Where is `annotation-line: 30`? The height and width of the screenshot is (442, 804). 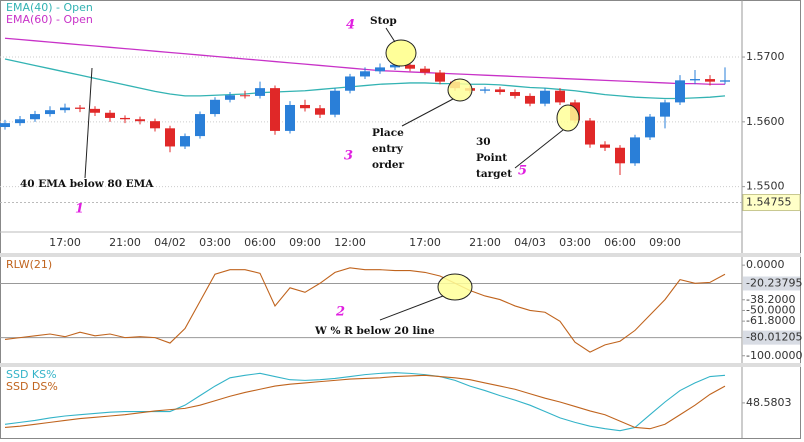
annotation-line: 30 is located at coordinates (483, 142).